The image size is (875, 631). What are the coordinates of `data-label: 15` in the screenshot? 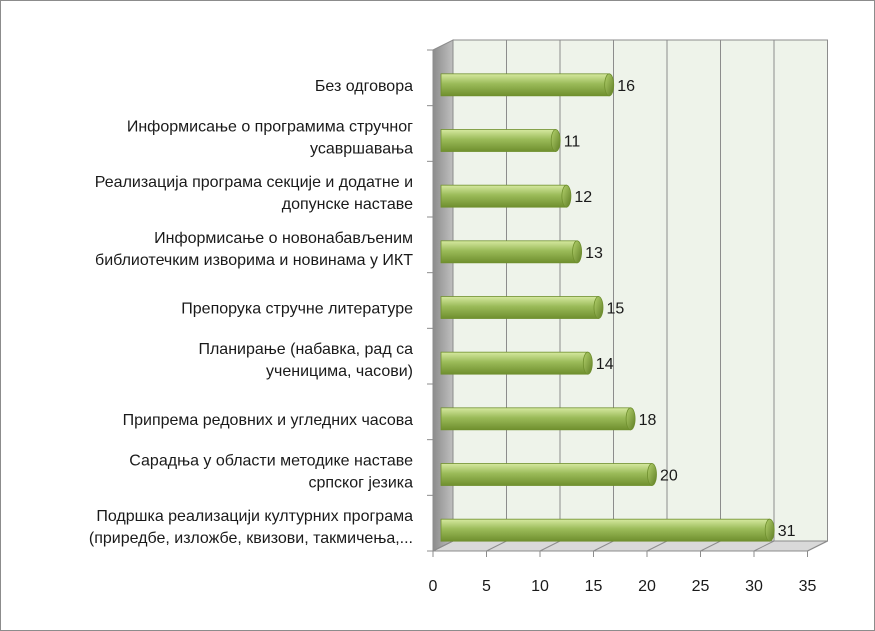 It's located at (616, 309).